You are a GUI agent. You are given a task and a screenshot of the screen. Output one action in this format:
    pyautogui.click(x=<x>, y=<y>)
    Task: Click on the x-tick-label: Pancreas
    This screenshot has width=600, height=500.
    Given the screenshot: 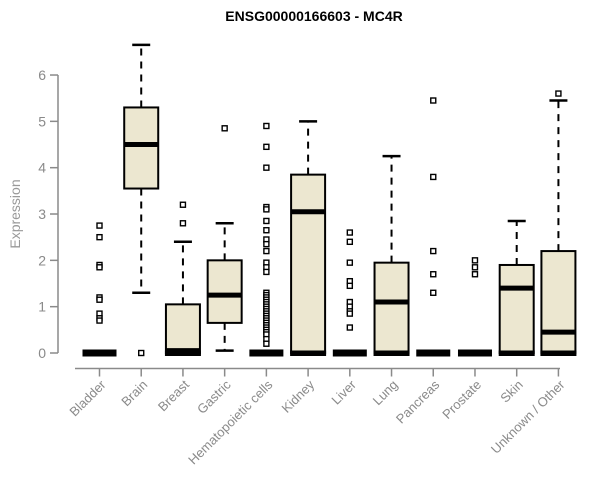 What is the action you would take?
    pyautogui.click(x=418, y=402)
    